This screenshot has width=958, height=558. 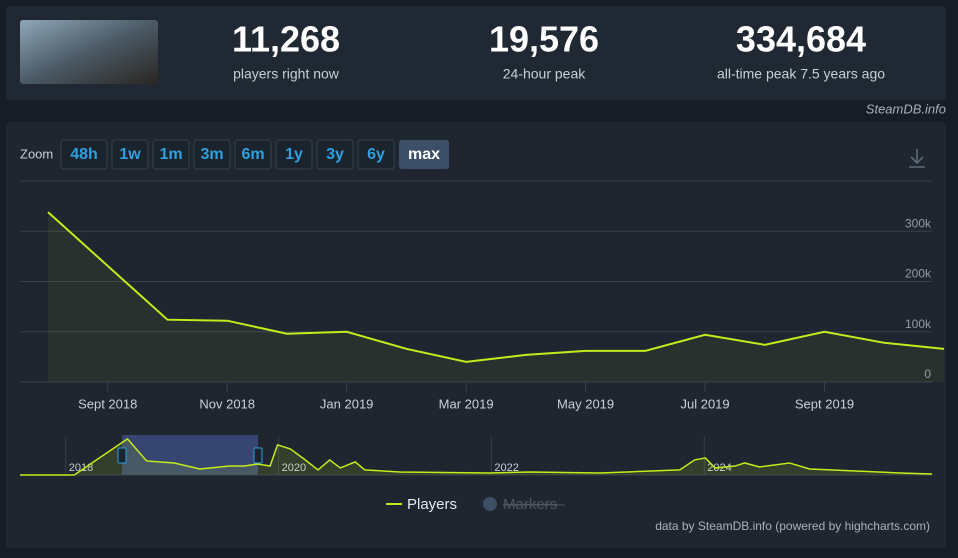 What do you see at coordinates (190, 455) in the screenshot?
I see `navigator-window` at bounding box center [190, 455].